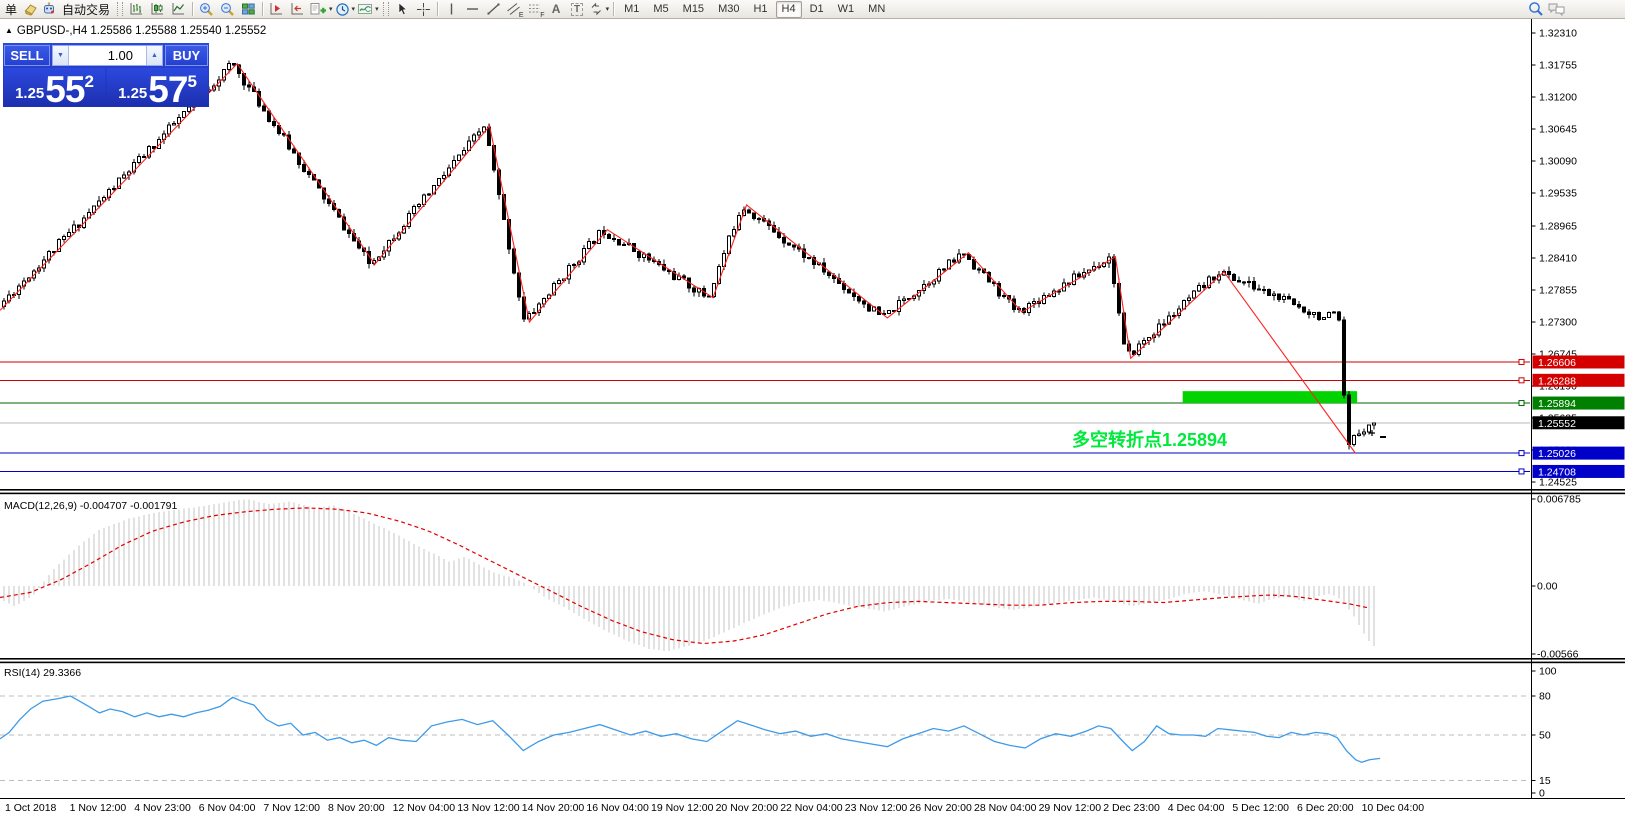  Describe the element at coordinates (1557, 9) in the screenshot. I see `chat-icon` at that location.